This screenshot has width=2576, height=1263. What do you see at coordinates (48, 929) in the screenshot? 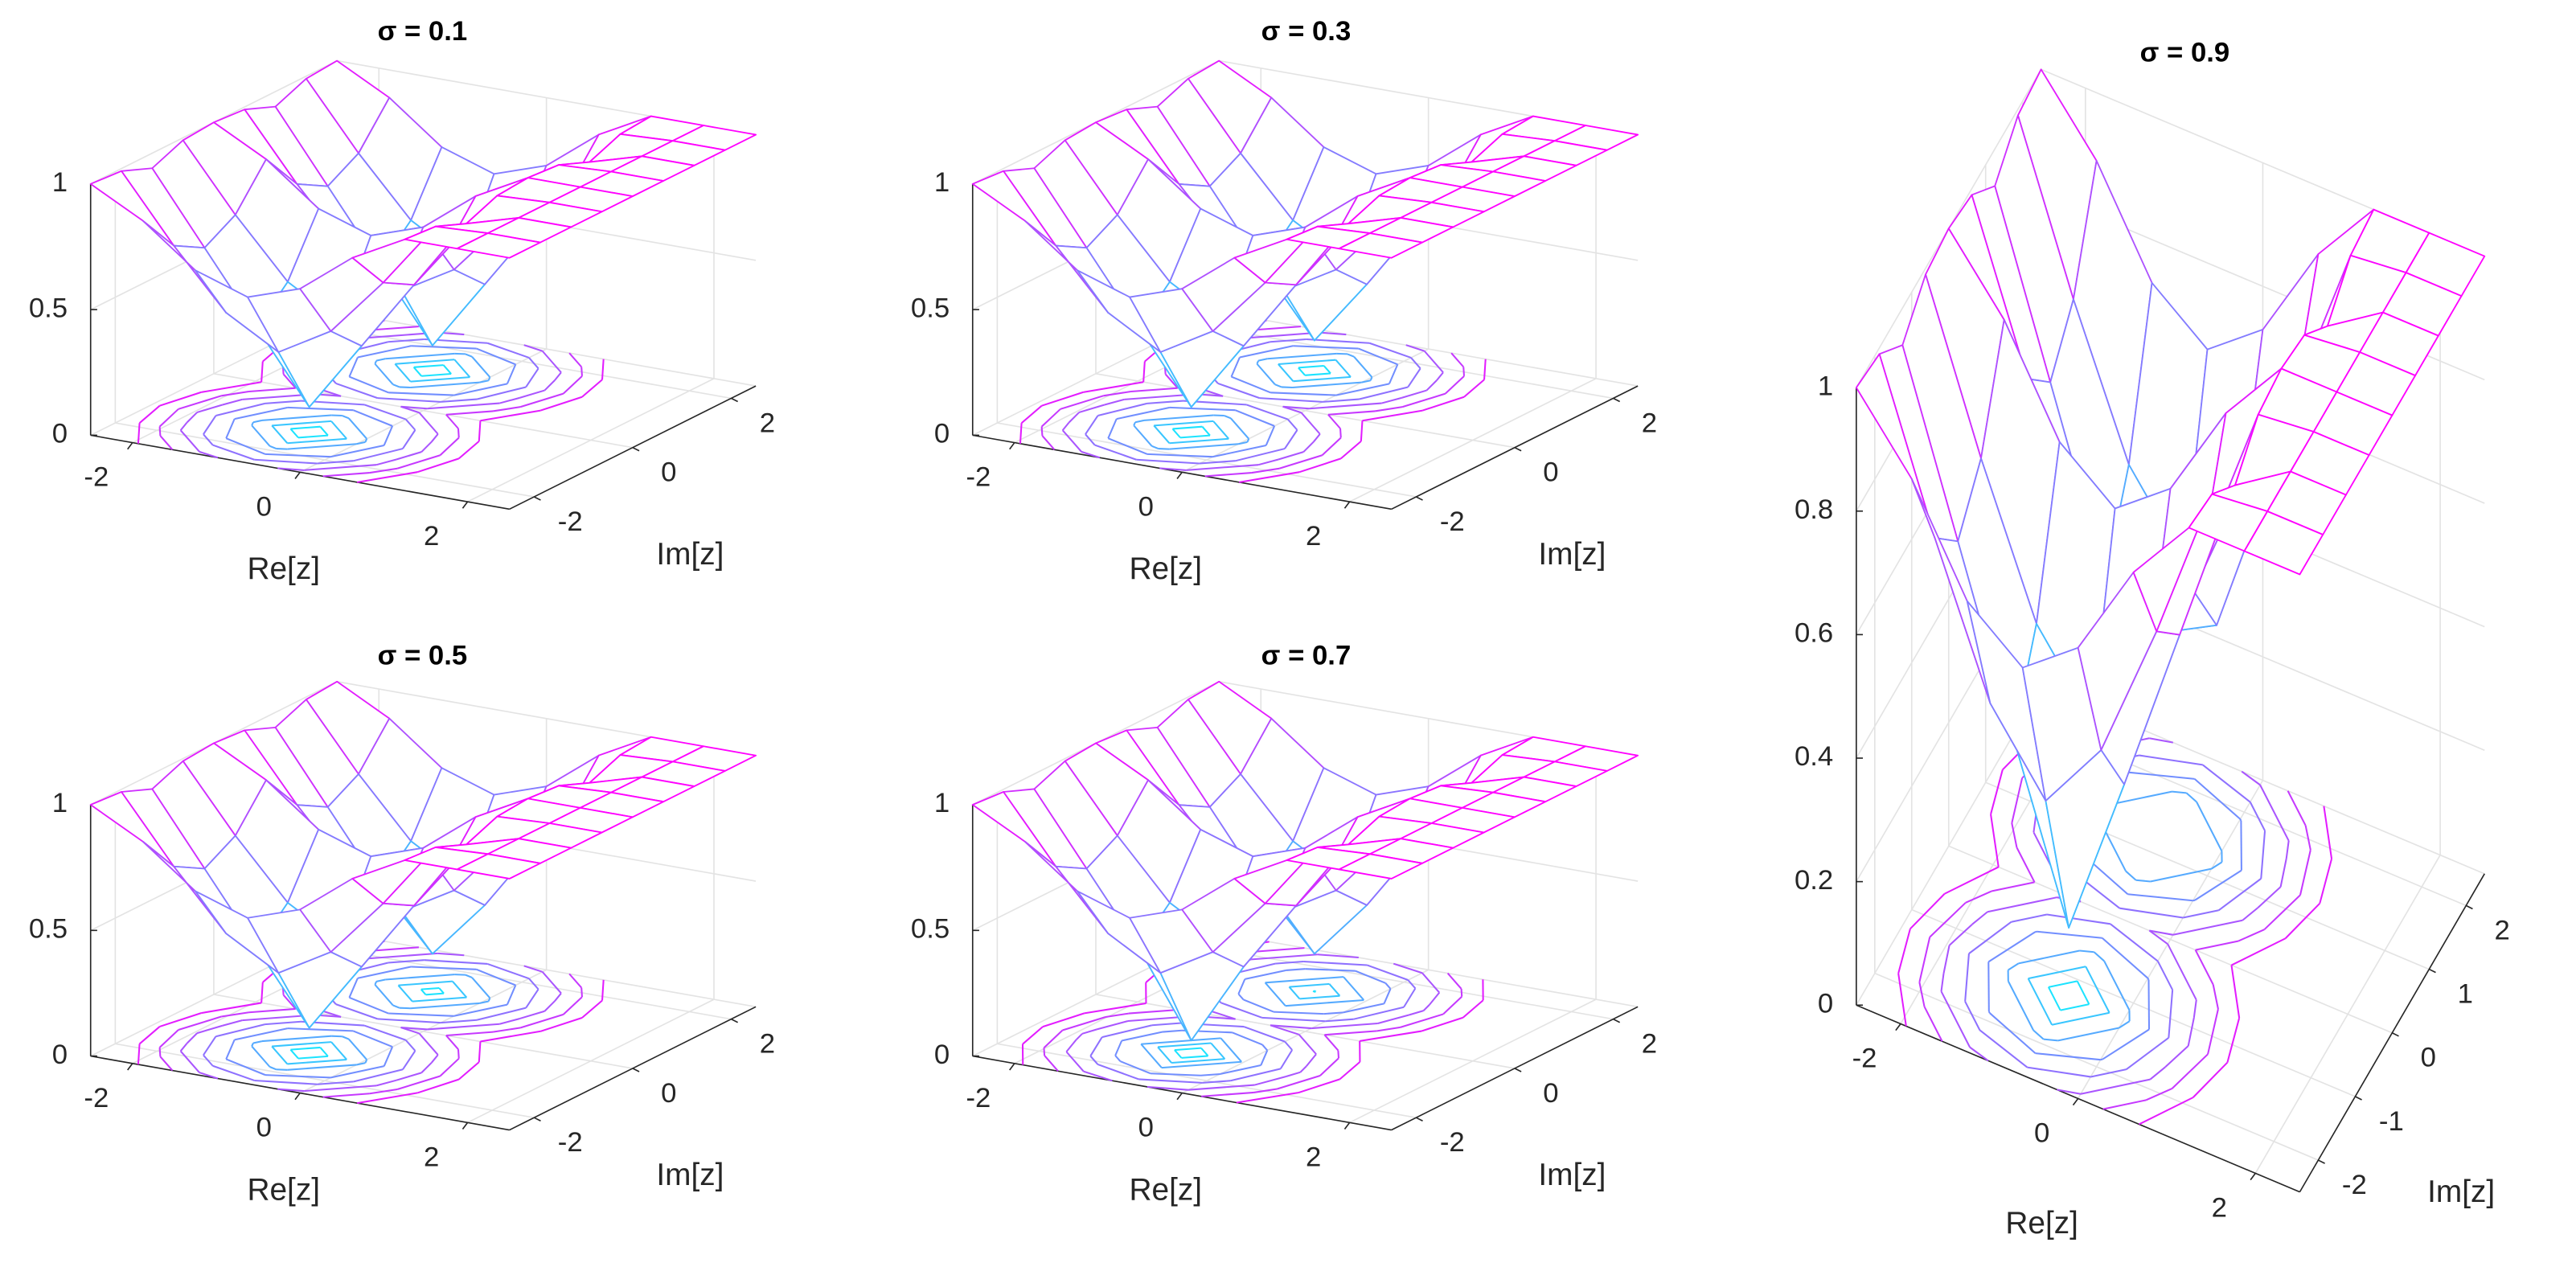
I see `z-tick-label: 0.5` at bounding box center [48, 929].